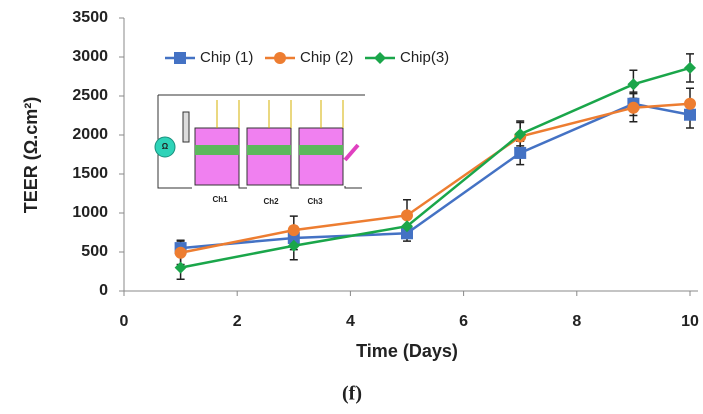 This screenshot has width=703, height=414. I want to click on y-tick-label: 2000, so click(90, 134).